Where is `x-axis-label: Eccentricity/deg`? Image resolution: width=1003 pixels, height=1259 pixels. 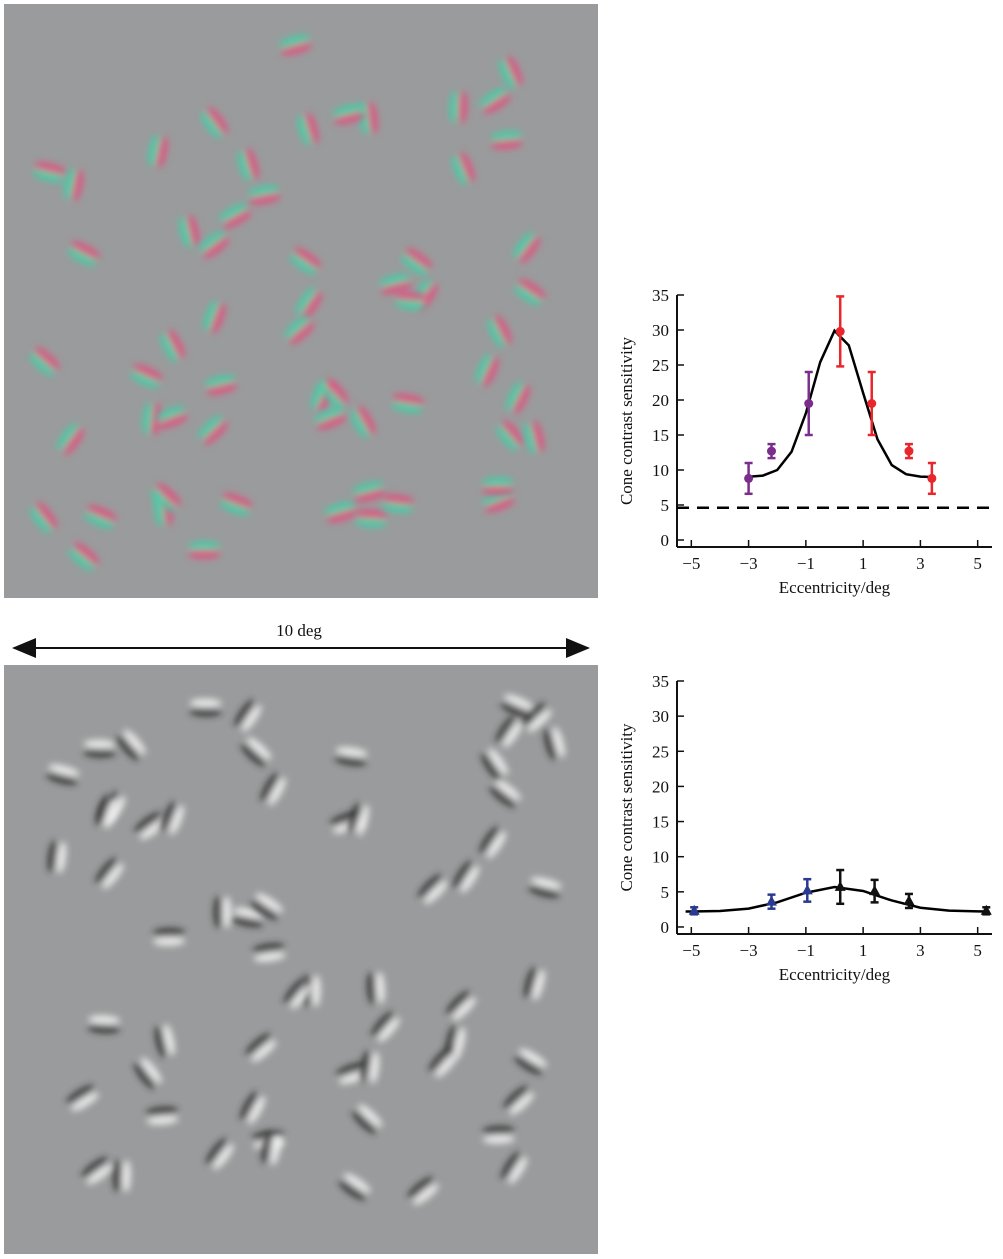
x-axis-label: Eccentricity/deg is located at coordinates (835, 974).